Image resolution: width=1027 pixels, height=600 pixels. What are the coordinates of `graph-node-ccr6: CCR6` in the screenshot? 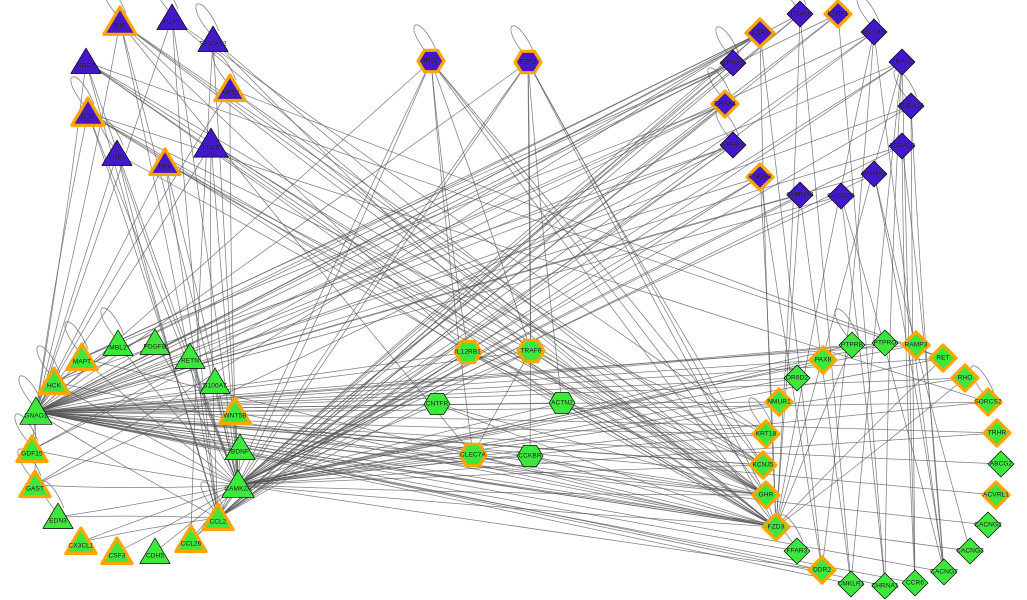 It's located at (915, 583).